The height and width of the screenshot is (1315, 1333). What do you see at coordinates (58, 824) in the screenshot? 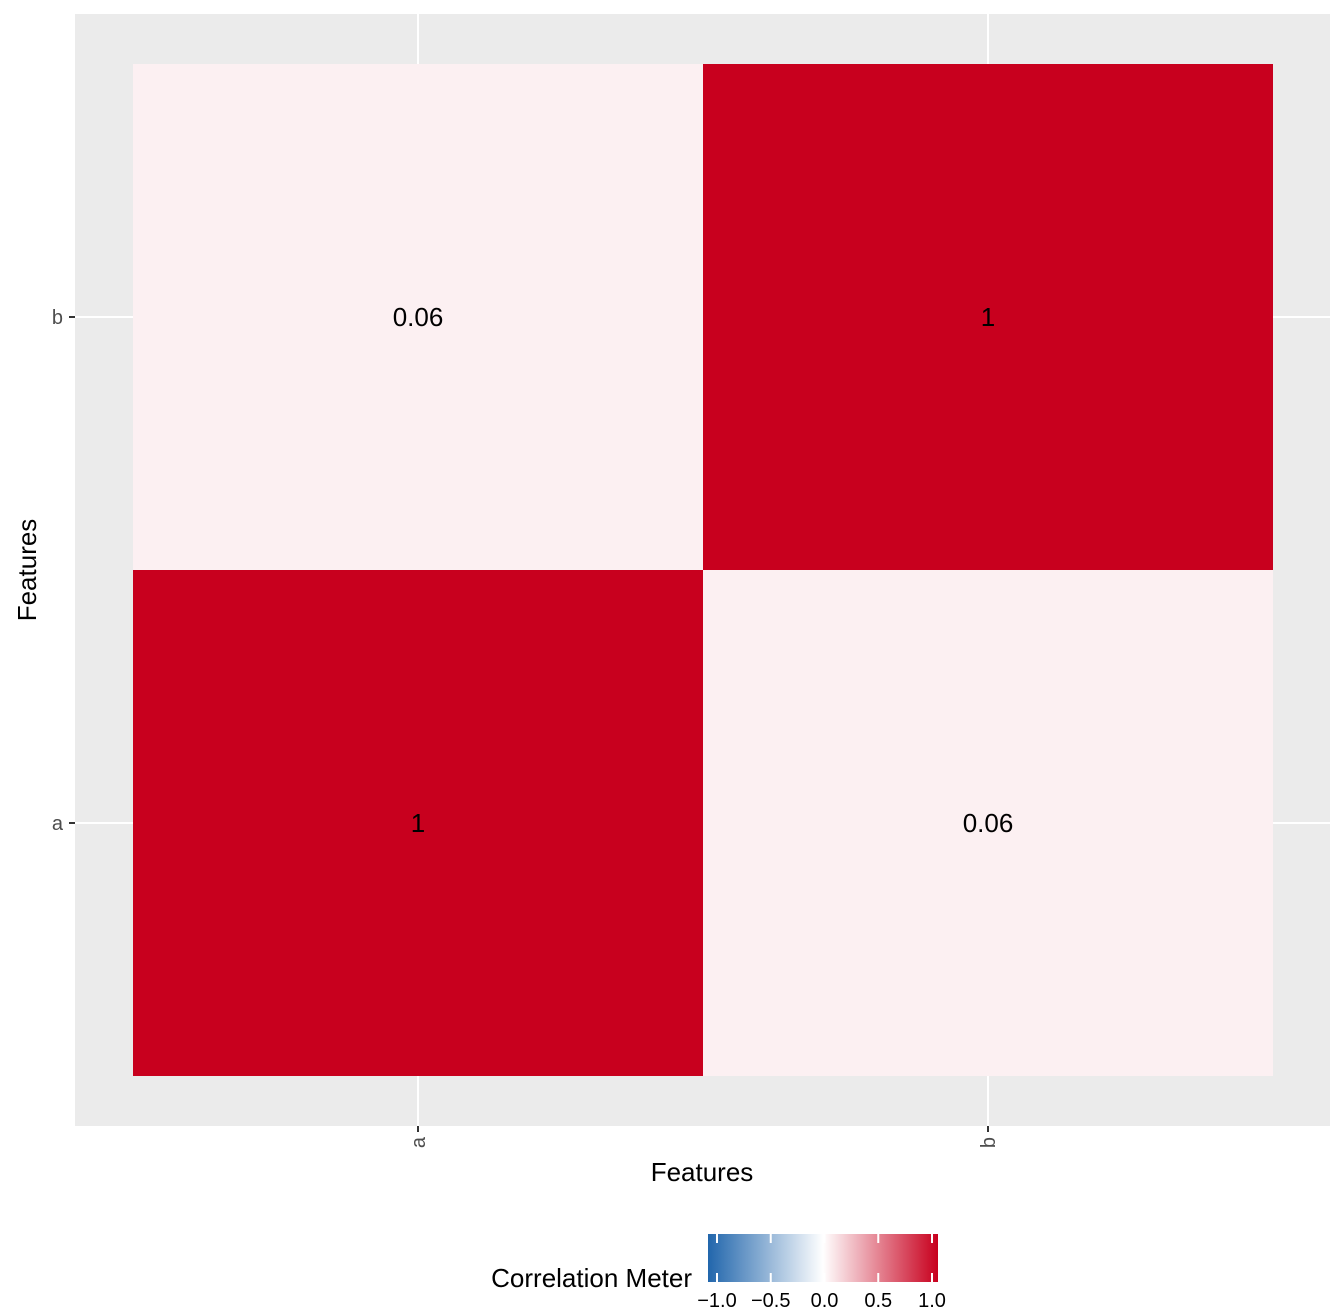
I see `y-tick-label: a` at bounding box center [58, 824].